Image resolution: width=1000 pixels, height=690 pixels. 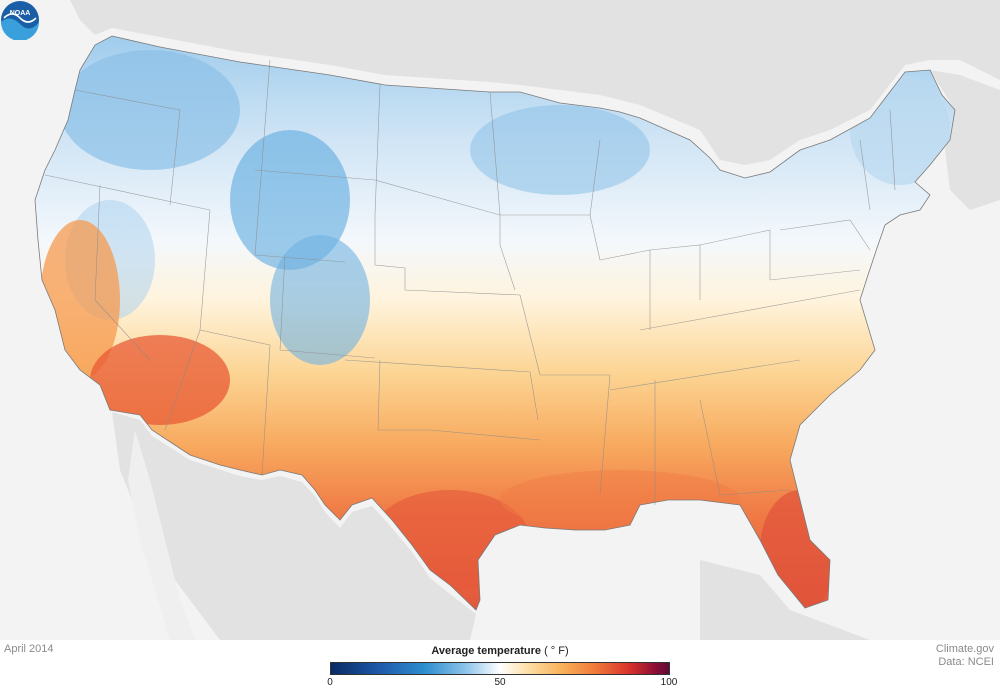 What do you see at coordinates (330, 682) in the screenshot?
I see `legend-tick-min: 0` at bounding box center [330, 682].